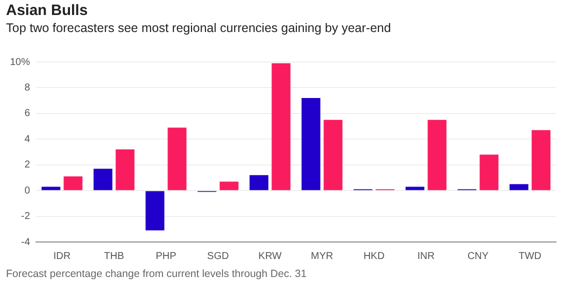  What do you see at coordinates (20, 62) in the screenshot?
I see `y-tick-label: 10%` at bounding box center [20, 62].